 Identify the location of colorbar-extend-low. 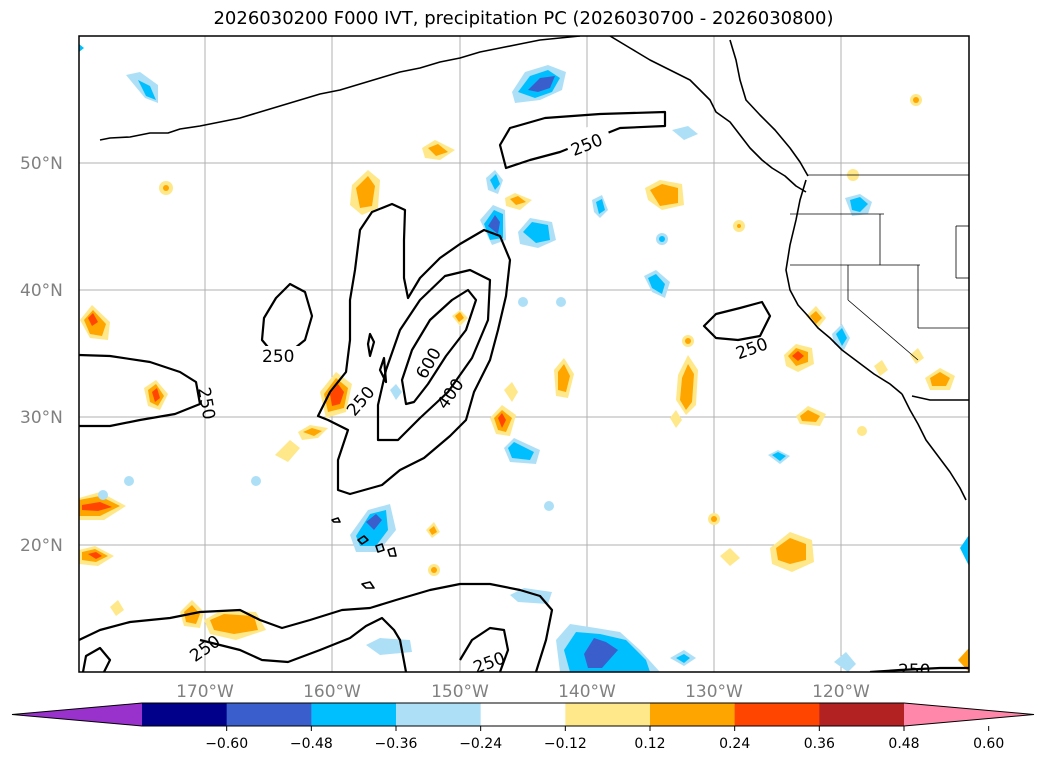
(77, 714).